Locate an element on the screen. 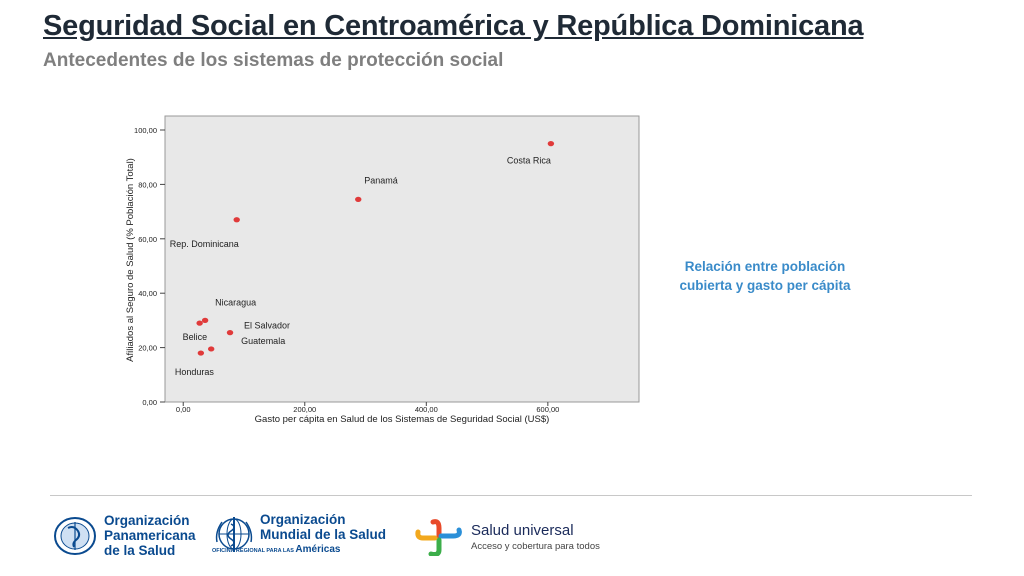 The height and width of the screenshot is (576, 1024). who-line-2: Mundial de la Salud is located at coordinates (323, 534).